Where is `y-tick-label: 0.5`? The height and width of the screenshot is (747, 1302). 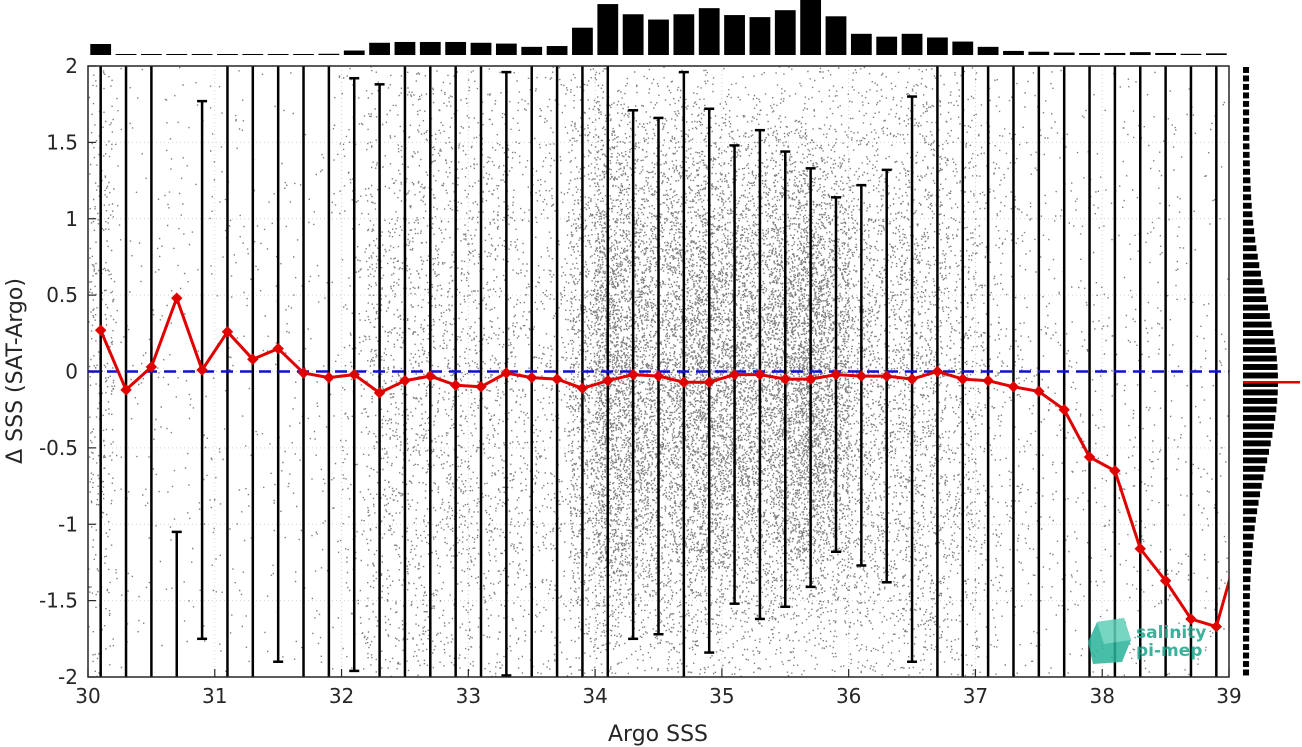
y-tick-label: 0.5 is located at coordinates (62, 295).